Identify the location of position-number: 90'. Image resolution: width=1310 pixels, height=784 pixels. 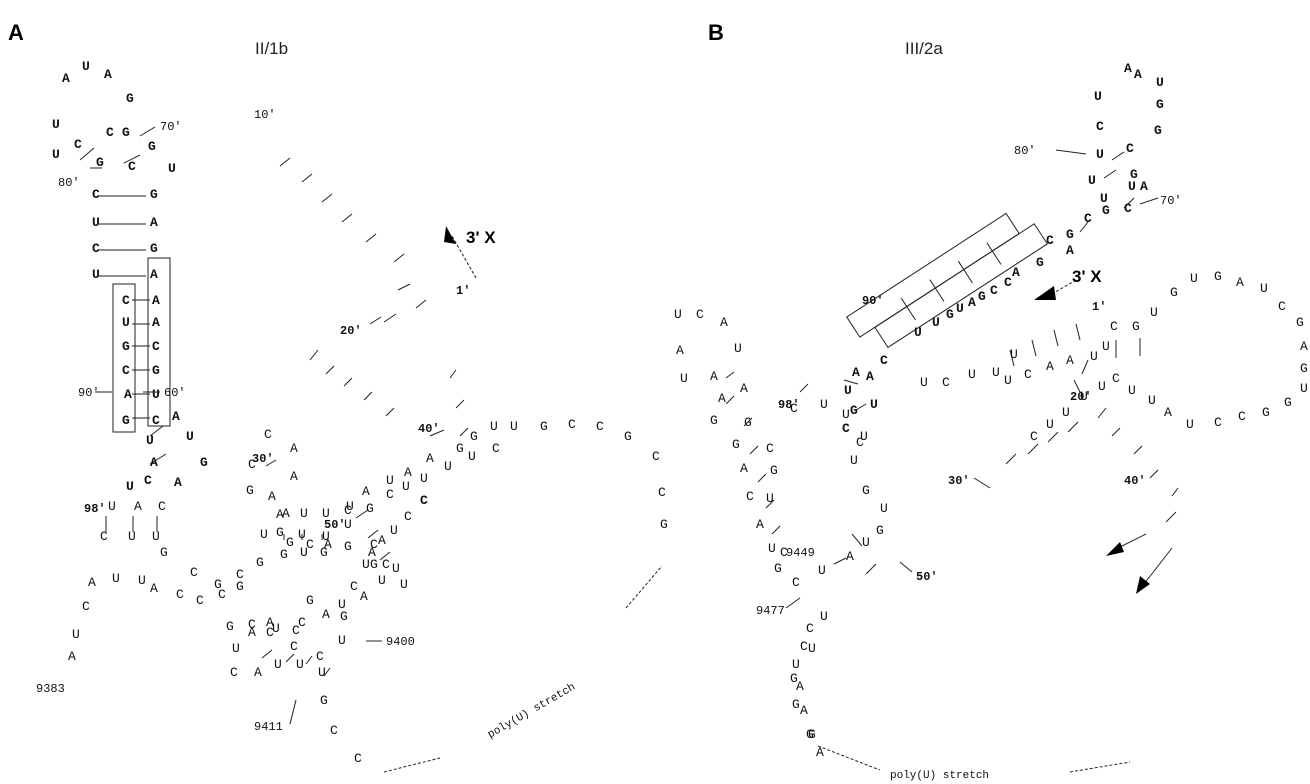
(89, 393).